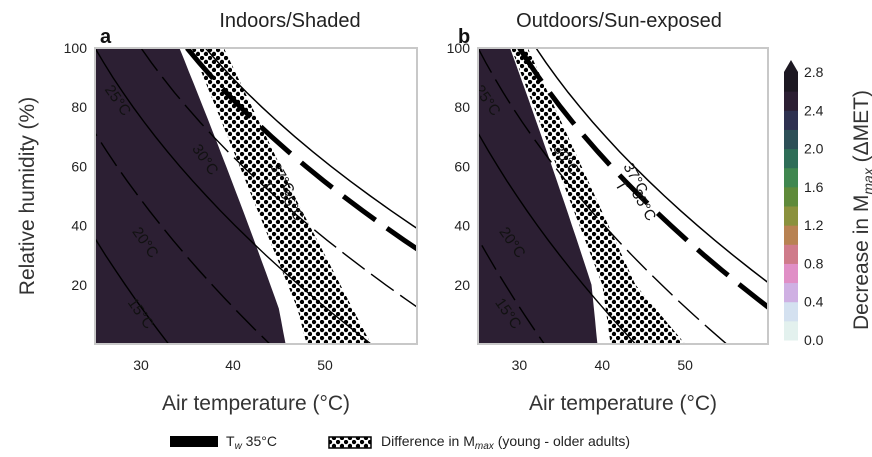  I want to click on colorbar-tick-label: 1.2, so click(814, 225).